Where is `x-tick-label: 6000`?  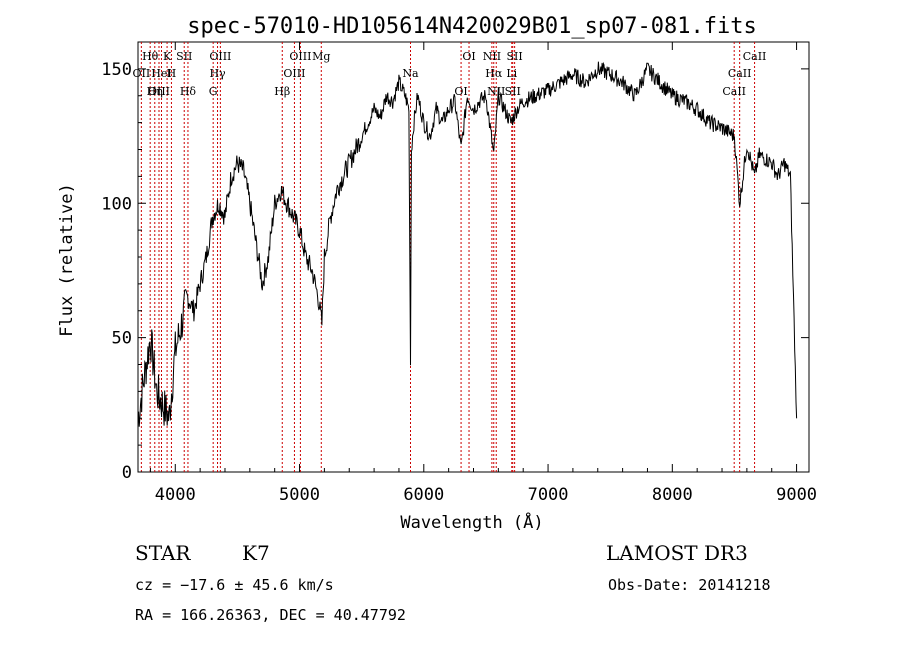
x-tick-label: 6000 is located at coordinates (423, 495).